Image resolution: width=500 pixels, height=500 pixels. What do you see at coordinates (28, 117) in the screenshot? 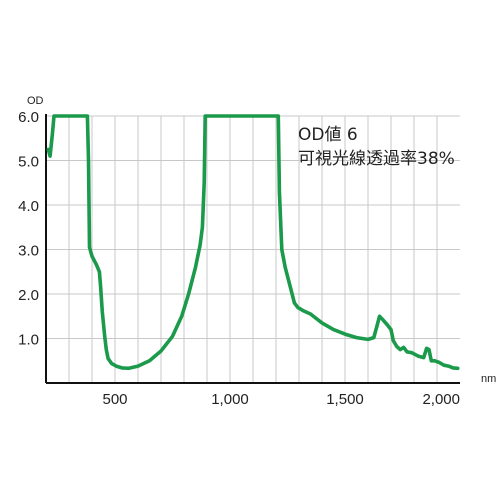
I see `y-tick-label: 6.0` at bounding box center [28, 117].